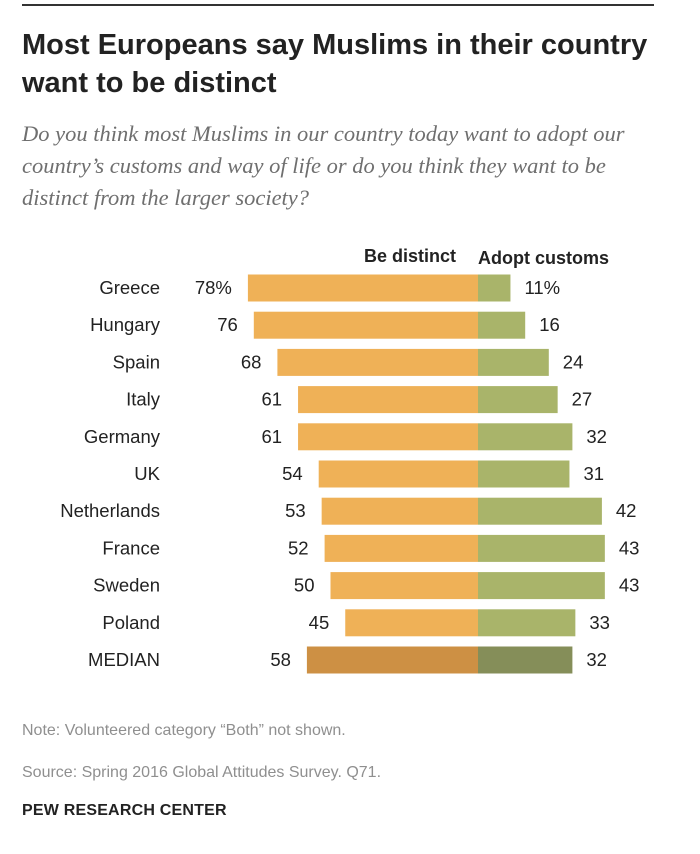 This screenshot has height=854, width=700. I want to click on value-label-adopt-customs: 11%, so click(542, 287).